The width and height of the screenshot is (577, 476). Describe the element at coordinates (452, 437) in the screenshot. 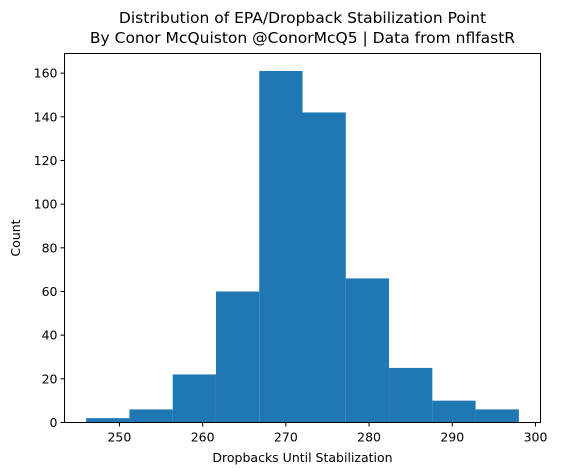

I see `x-tick-label: 290` at that location.